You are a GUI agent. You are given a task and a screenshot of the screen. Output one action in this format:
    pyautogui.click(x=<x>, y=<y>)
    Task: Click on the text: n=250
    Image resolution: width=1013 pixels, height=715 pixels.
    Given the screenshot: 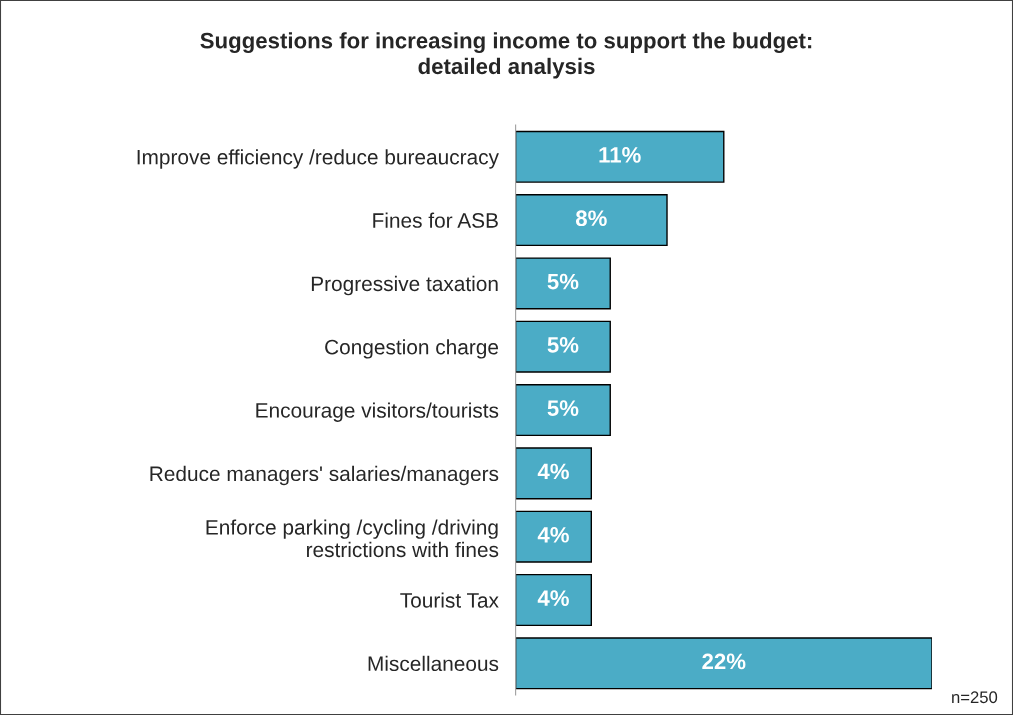 What is the action you would take?
    pyautogui.click(x=975, y=697)
    